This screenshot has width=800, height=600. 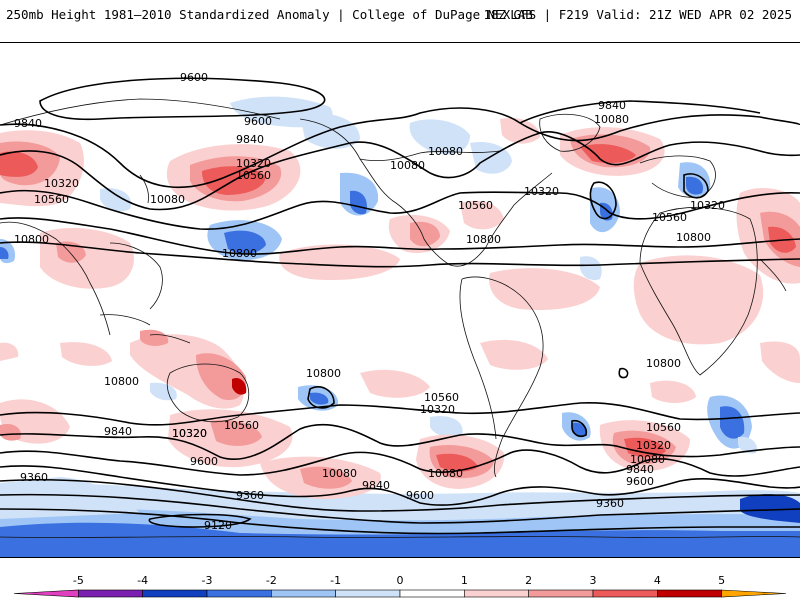 I want to click on colorbar-tick-label: 2, so click(x=528, y=580).